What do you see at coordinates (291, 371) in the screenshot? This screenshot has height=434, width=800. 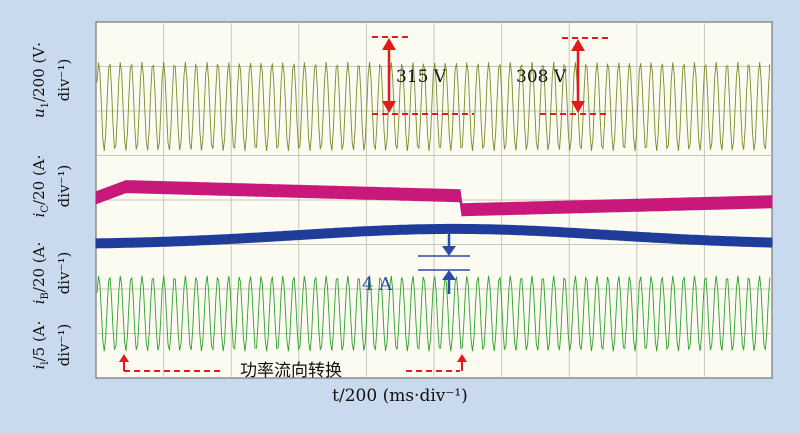 I see `label-transfer: 功率流向转换` at bounding box center [291, 371].